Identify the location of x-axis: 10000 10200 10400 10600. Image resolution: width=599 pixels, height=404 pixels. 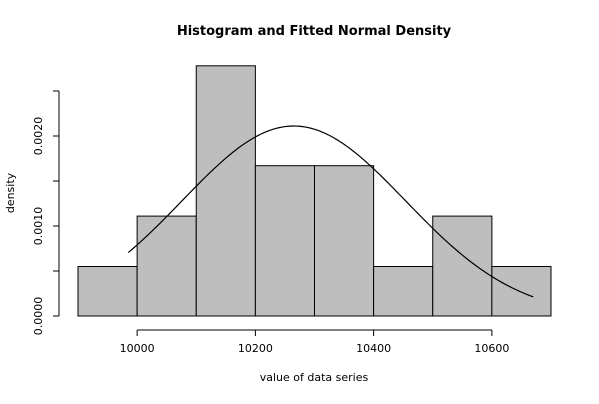
(314, 342).